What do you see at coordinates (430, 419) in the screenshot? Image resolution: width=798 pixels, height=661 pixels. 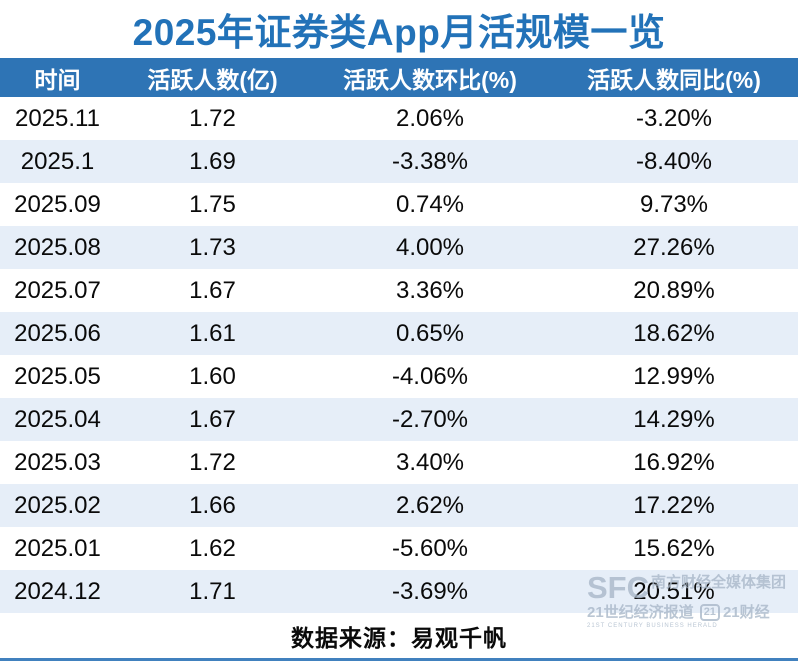 I see `cell-mom: -2.70%` at bounding box center [430, 419].